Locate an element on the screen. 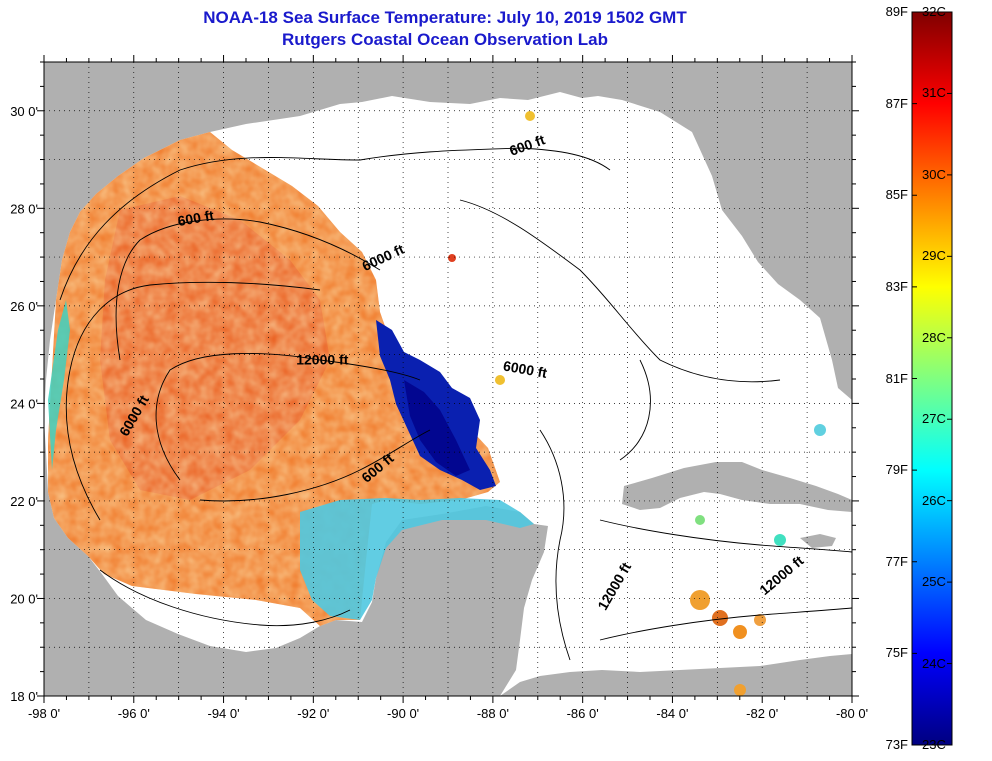  colorbar-c-label: 31C is located at coordinates (934, 93).